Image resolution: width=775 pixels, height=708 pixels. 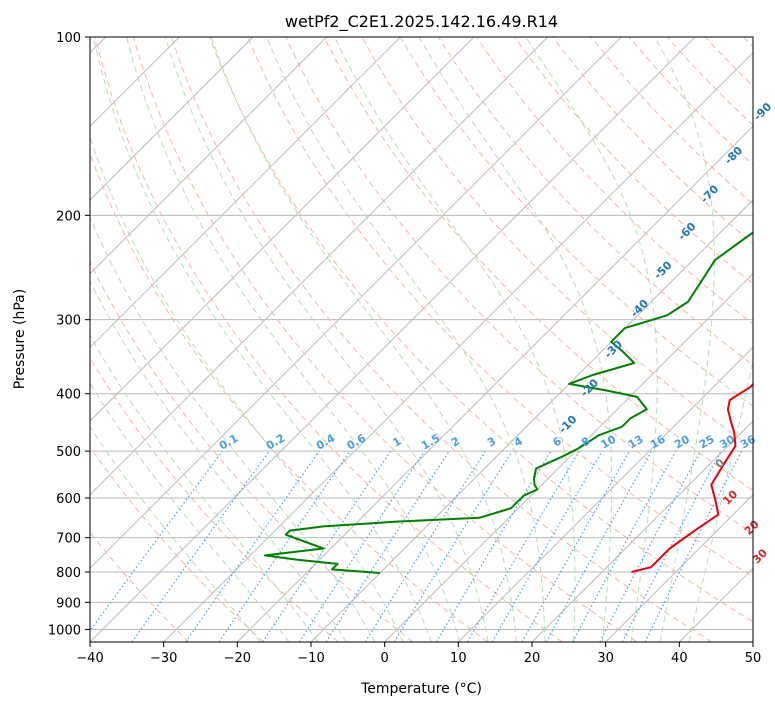 What do you see at coordinates (733, 155) in the screenshot?
I see `adiabat-label: -80` at bounding box center [733, 155].